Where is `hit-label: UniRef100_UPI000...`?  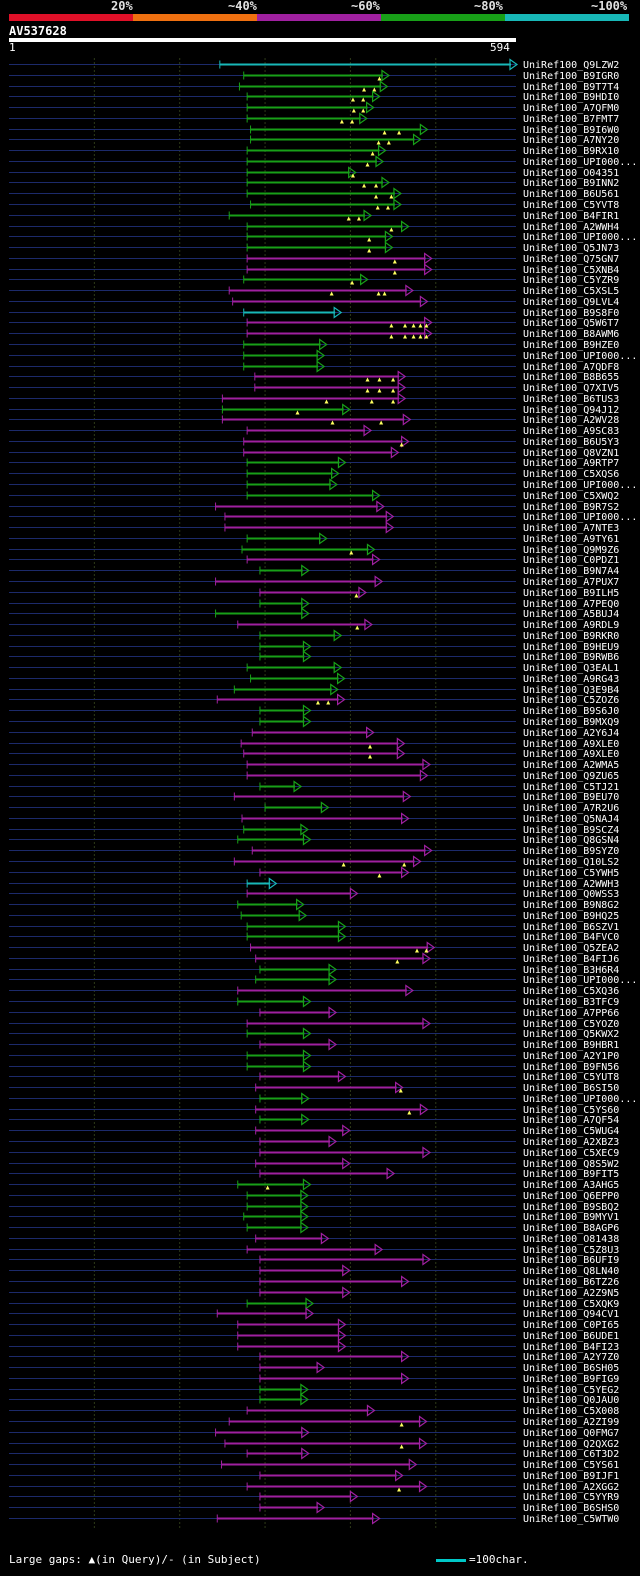
hit-label: UniRef100_UPI000... is located at coordinates (580, 162).